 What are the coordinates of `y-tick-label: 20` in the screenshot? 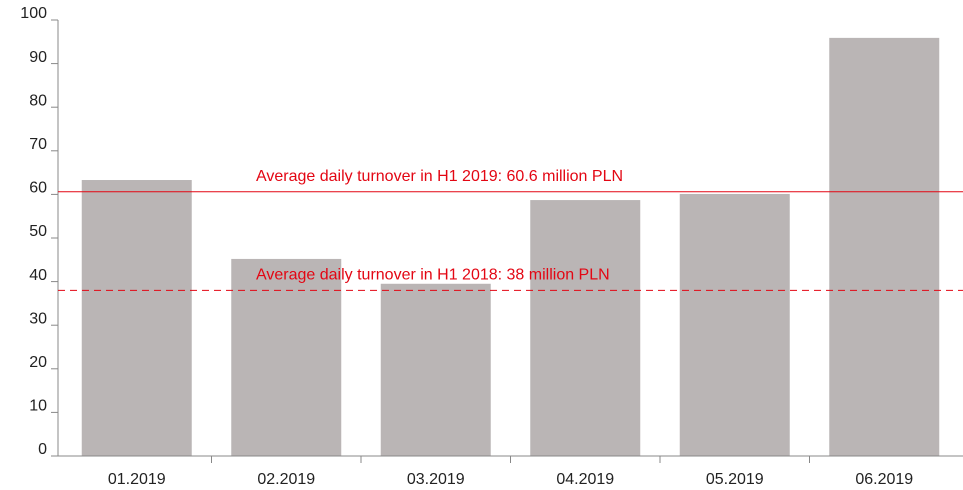 It's located at (38, 362).